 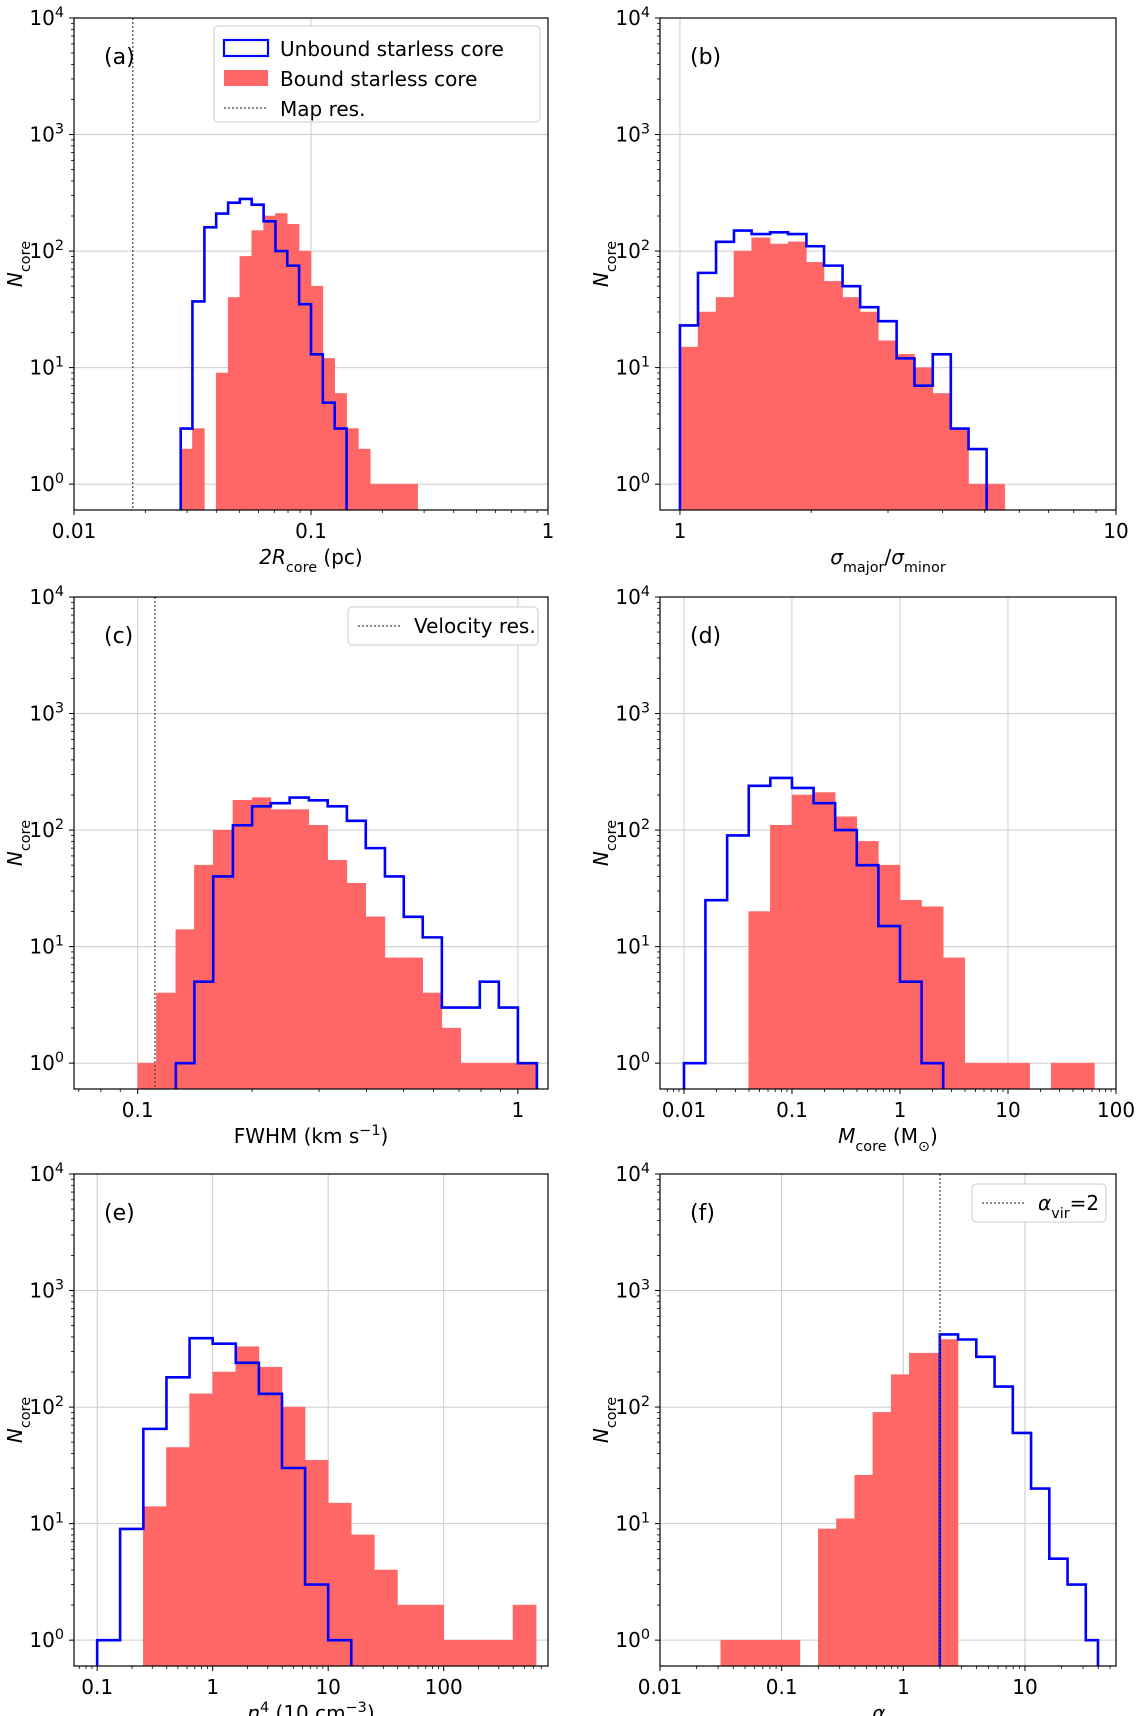 I want to click on legend-label-unbound: Unbound starless core, so click(x=392, y=49).